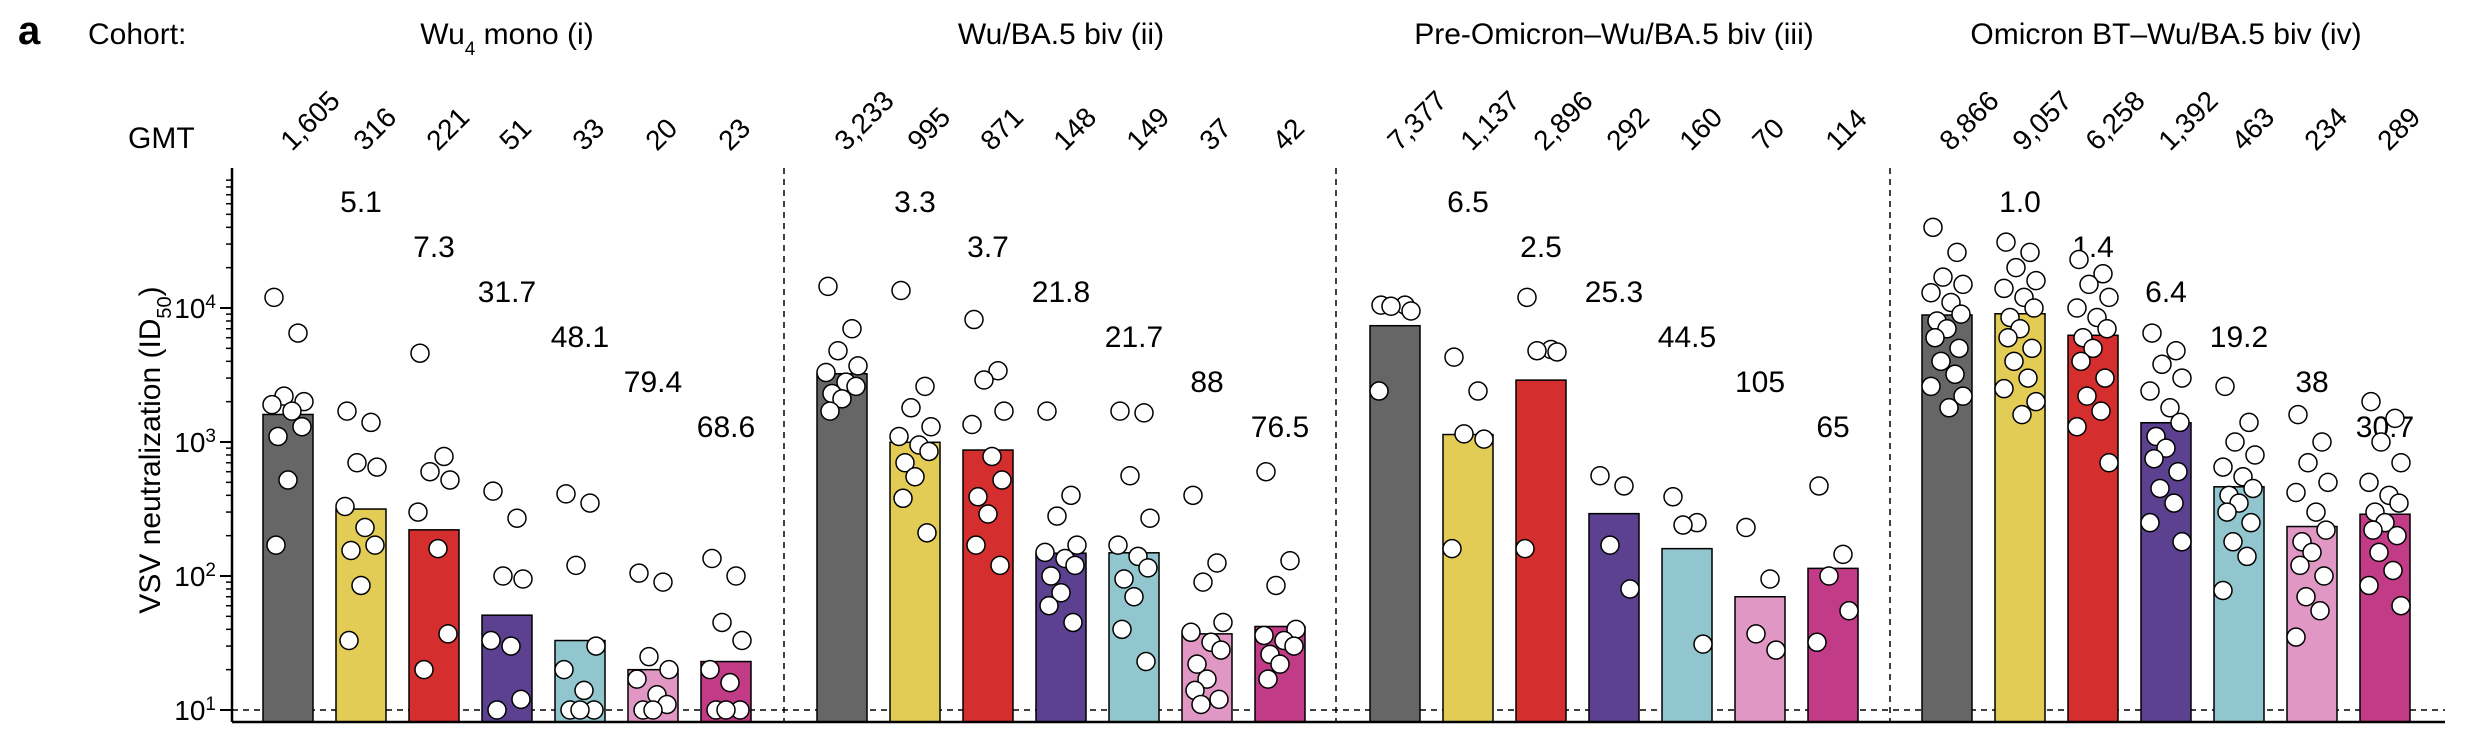 The width and height of the screenshot is (2466, 750). What do you see at coordinates (288, 568) in the screenshot?
I see `bar` at bounding box center [288, 568].